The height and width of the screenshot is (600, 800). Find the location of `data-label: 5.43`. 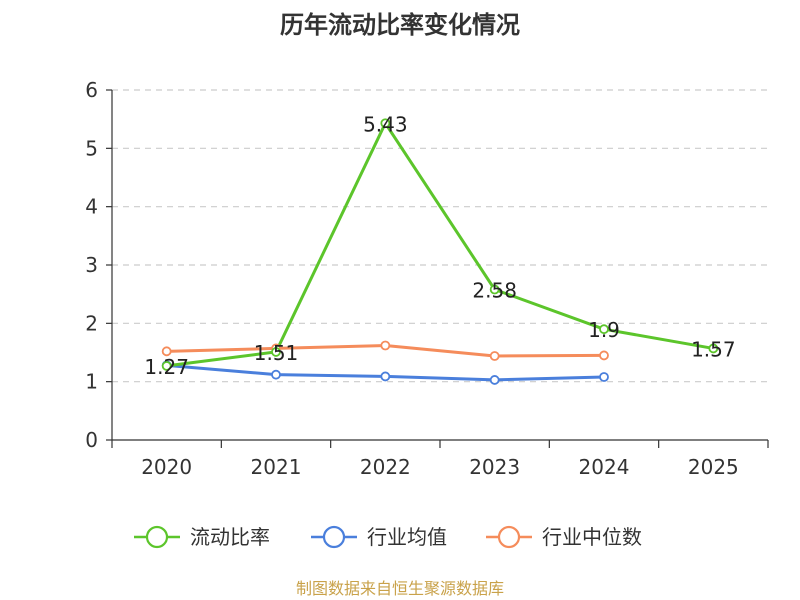

data-label: 5.43 is located at coordinates (385, 124).